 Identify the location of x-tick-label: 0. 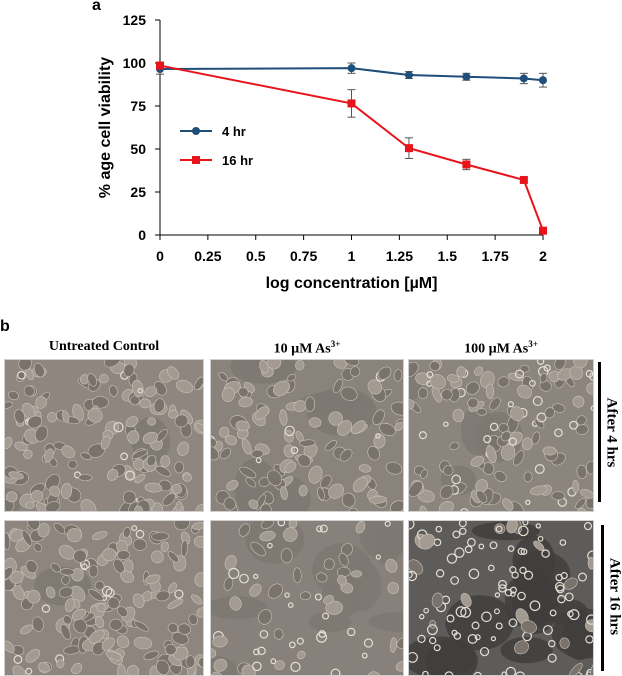
(160, 256).